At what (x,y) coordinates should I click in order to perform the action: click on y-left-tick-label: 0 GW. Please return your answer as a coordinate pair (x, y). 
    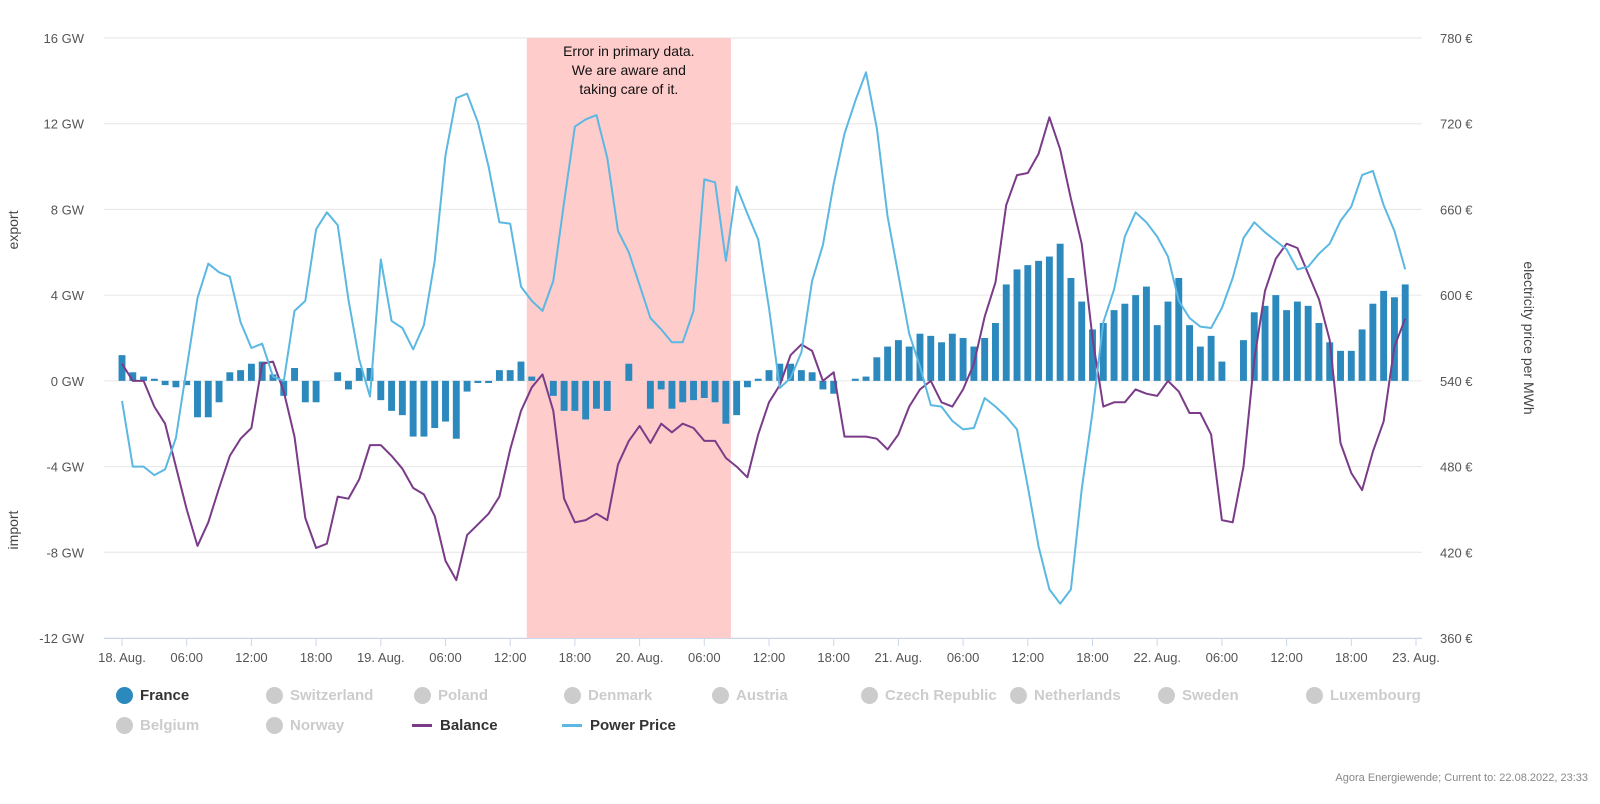
    Looking at the image, I should click on (68, 381).